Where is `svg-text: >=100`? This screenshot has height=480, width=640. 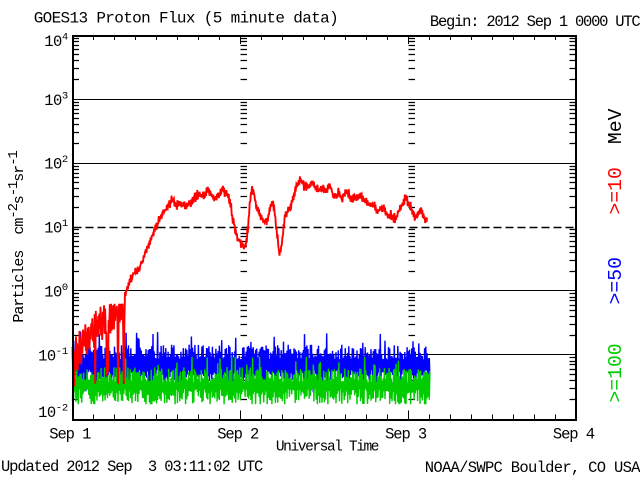
svg-text: >=100 is located at coordinates (616, 372).